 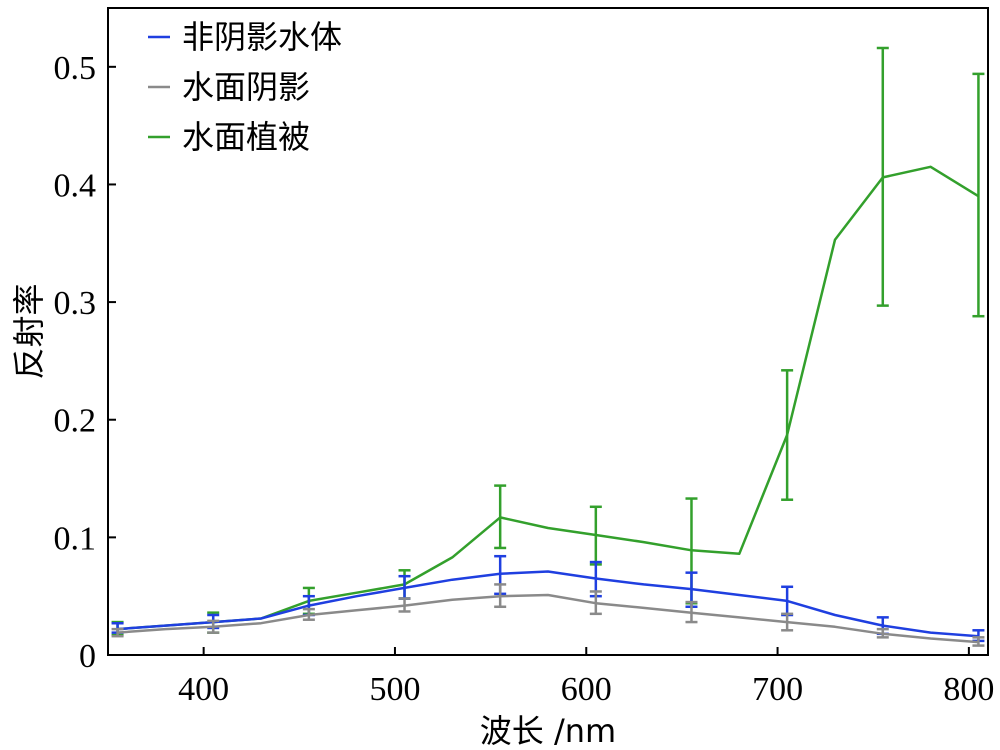 What do you see at coordinates (548, 731) in the screenshot?
I see `x-axis-title: 波长 /nm` at bounding box center [548, 731].